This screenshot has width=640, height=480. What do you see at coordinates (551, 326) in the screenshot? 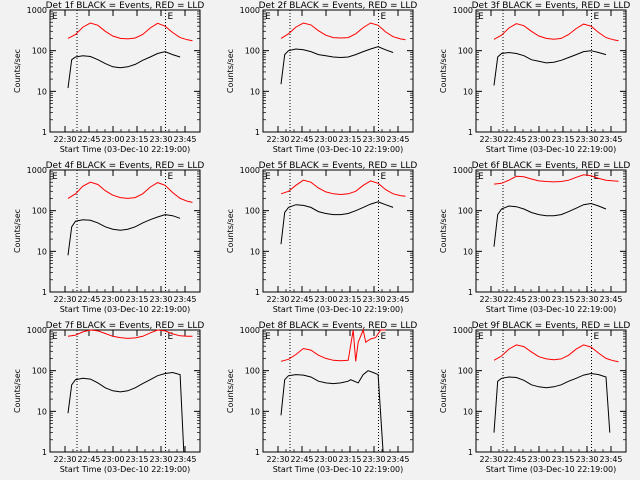
I see `plot-title: Det 9f BLACK = Events, RED = LLD` at bounding box center [551, 326].